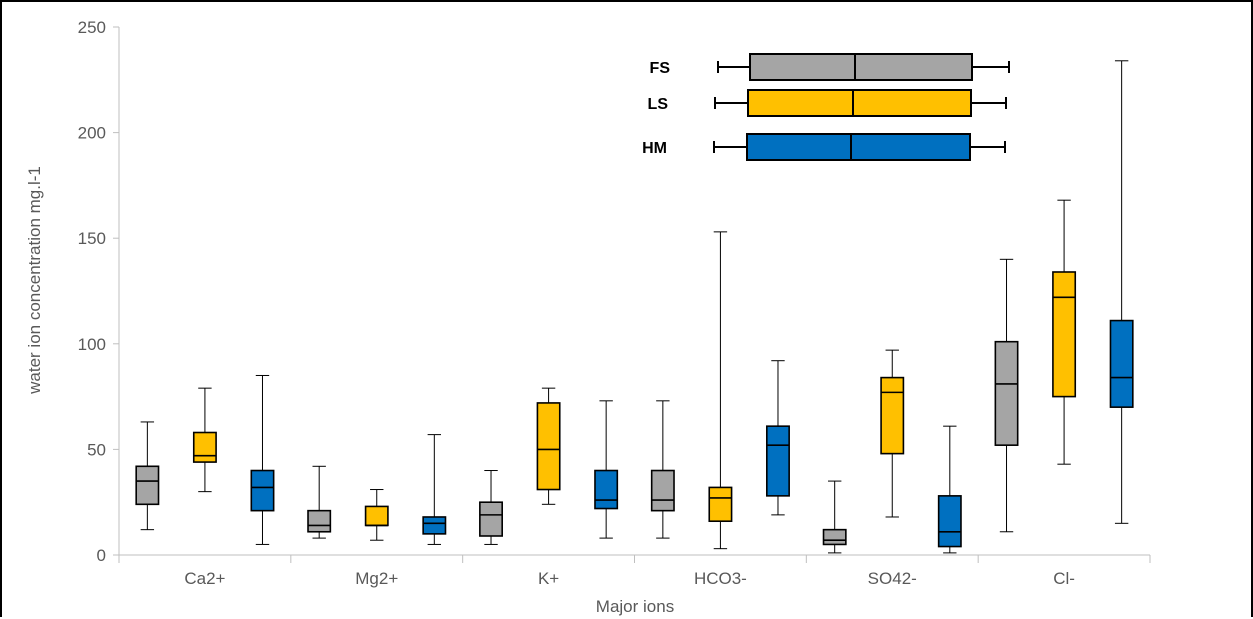 This screenshot has height=619, width=1253. What do you see at coordinates (434, 489) in the screenshot?
I see `box-HM-Mg2+` at bounding box center [434, 489].